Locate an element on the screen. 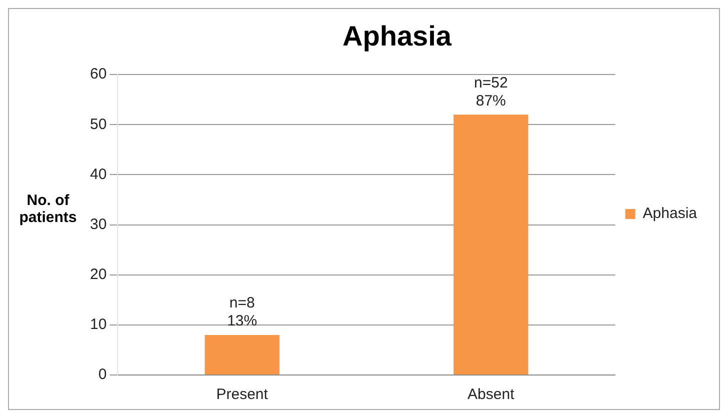 The height and width of the screenshot is (418, 728). x-tick-label: Present is located at coordinates (242, 395).